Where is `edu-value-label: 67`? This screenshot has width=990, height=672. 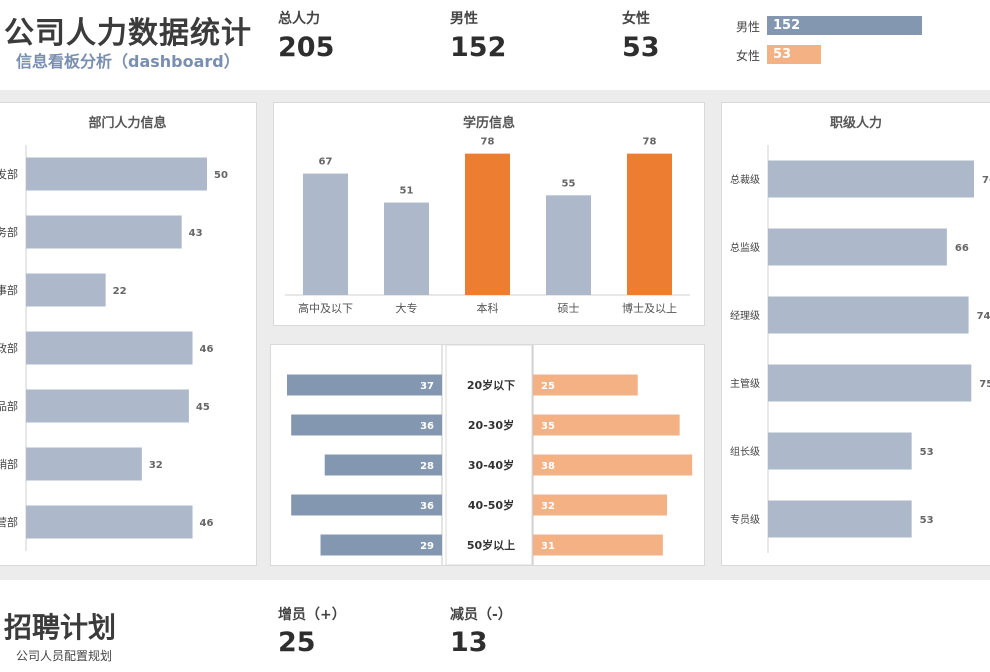
edu-value-label: 67 is located at coordinates (326, 162).